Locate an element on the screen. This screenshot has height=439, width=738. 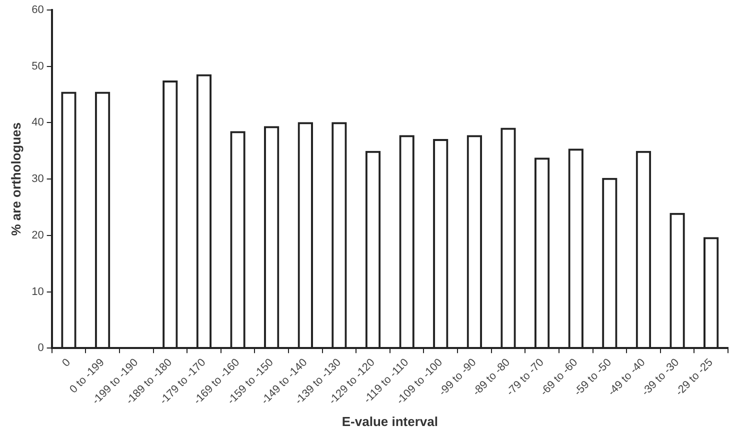
y-tick-label: 40 is located at coordinates (38, 122).